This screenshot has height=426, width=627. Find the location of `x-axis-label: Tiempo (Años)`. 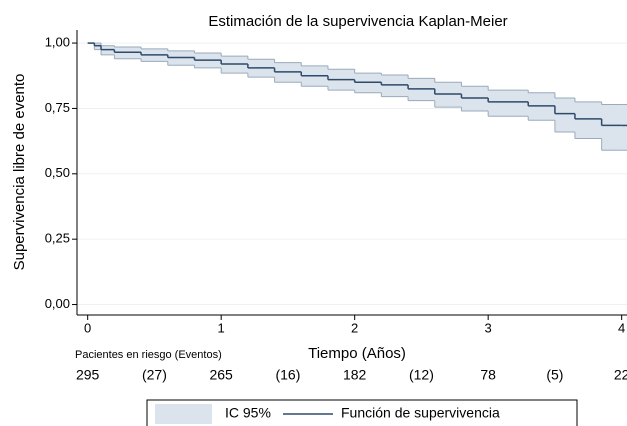

x-axis-label: Tiempo (Años) is located at coordinates (357, 353).